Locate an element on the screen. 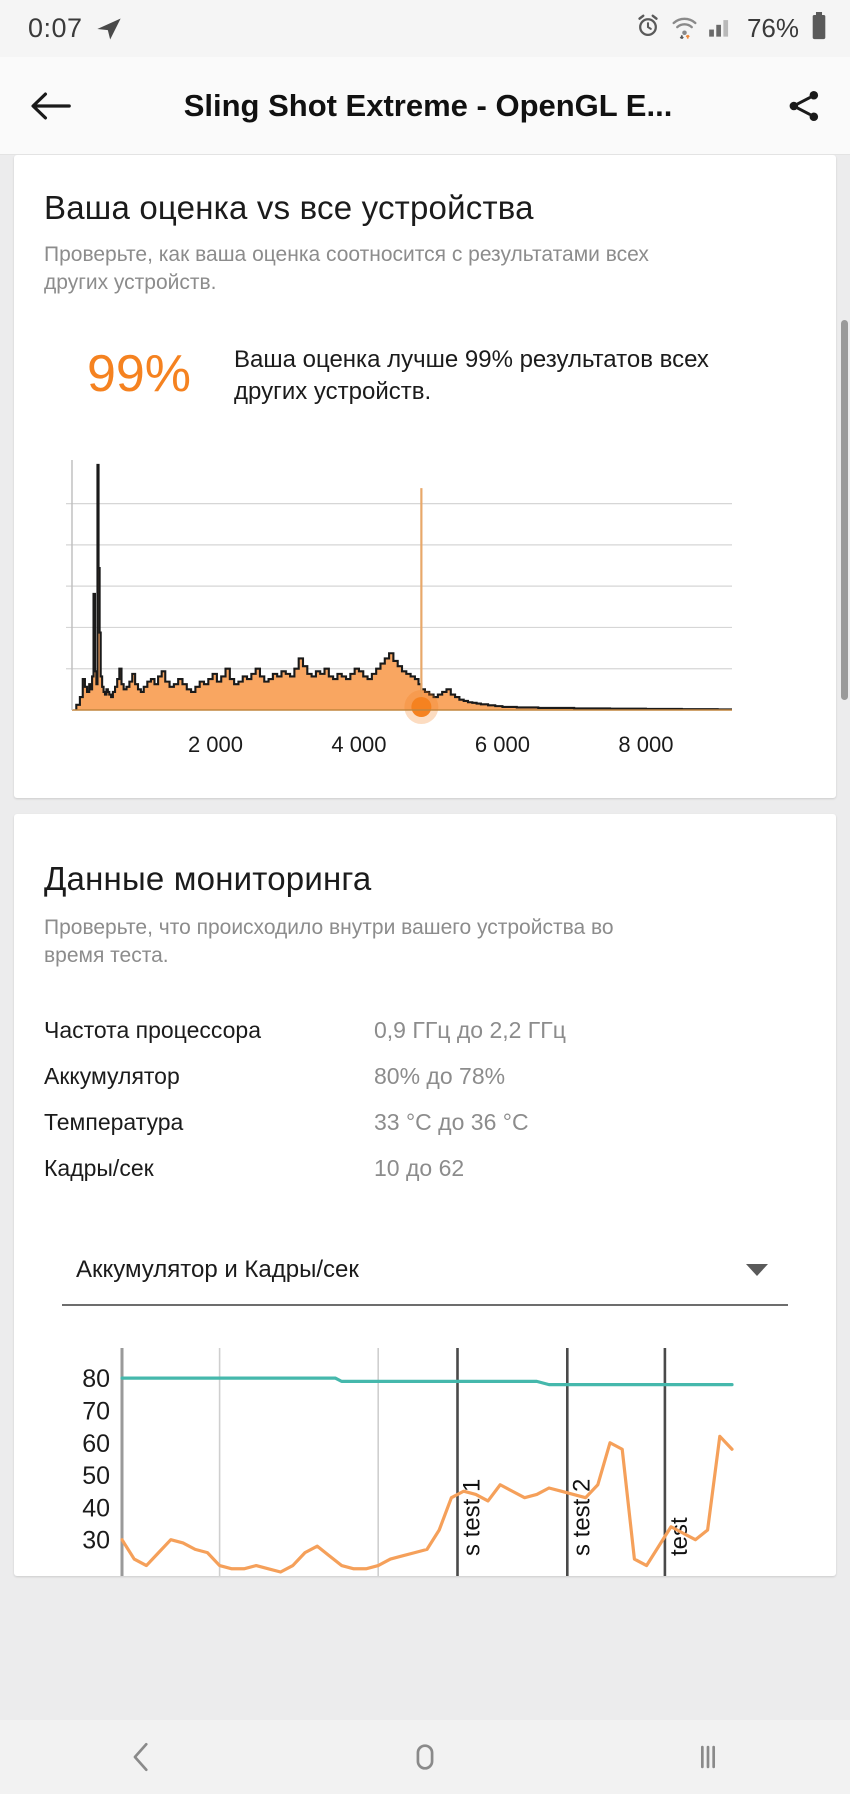 The width and height of the screenshot is (850, 1794). status-bar-icons: 76% is located at coordinates (731, 28).